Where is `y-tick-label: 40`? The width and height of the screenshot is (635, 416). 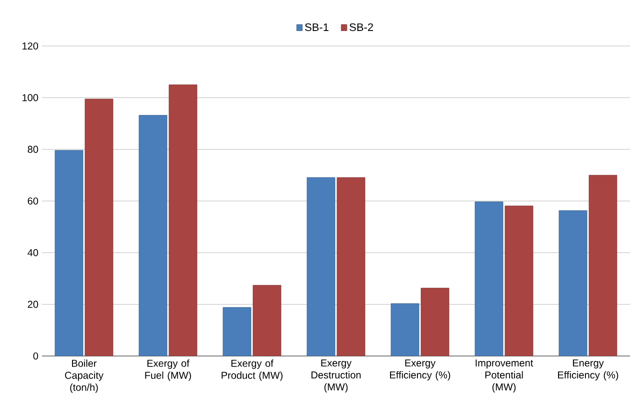
y-tick-label: 40 is located at coordinates (33, 252).